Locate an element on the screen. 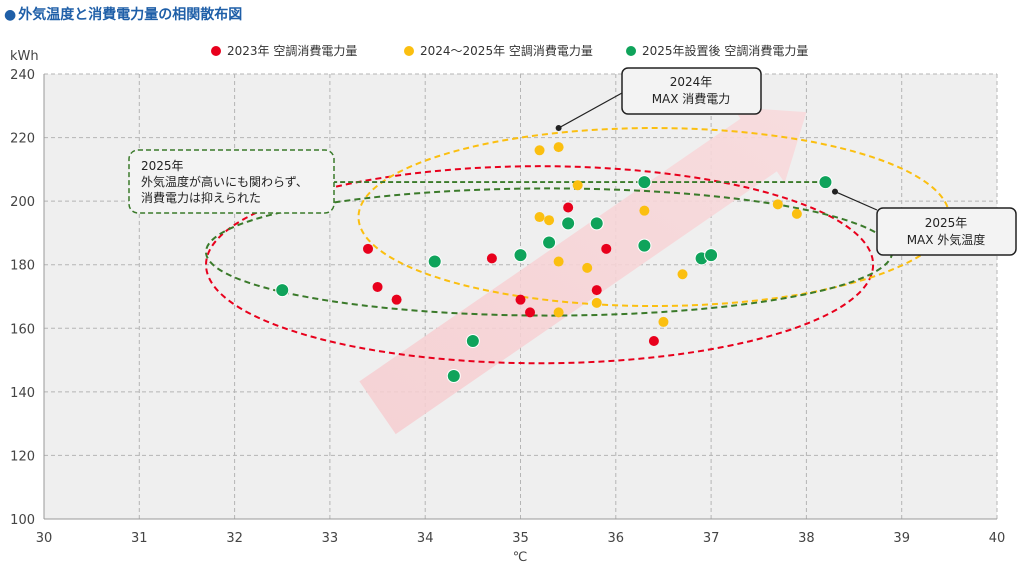 The width and height of the screenshot is (1024, 571). y-tick-label: 120 is located at coordinates (22, 456).